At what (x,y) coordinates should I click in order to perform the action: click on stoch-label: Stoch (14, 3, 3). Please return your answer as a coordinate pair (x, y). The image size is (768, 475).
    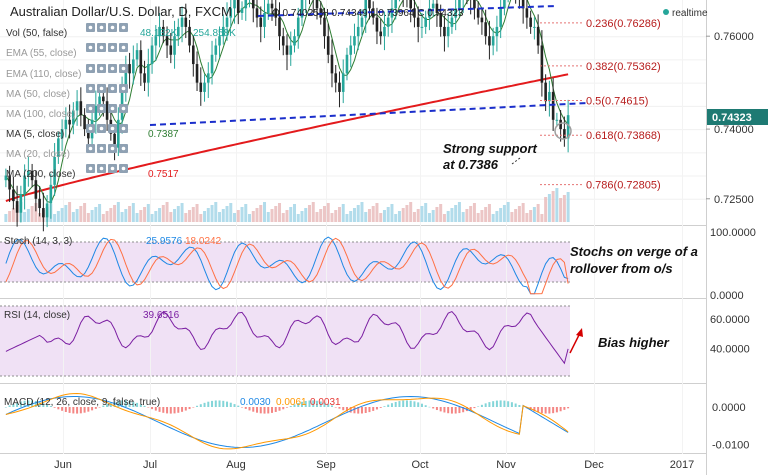
    Looking at the image, I should click on (38, 241).